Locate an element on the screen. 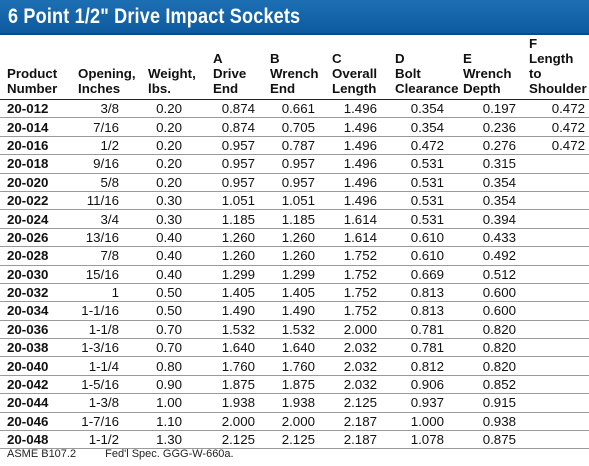 Image resolution: width=589 pixels, height=466 pixels. wrench-end-cell: 1.875 is located at coordinates (296, 385).